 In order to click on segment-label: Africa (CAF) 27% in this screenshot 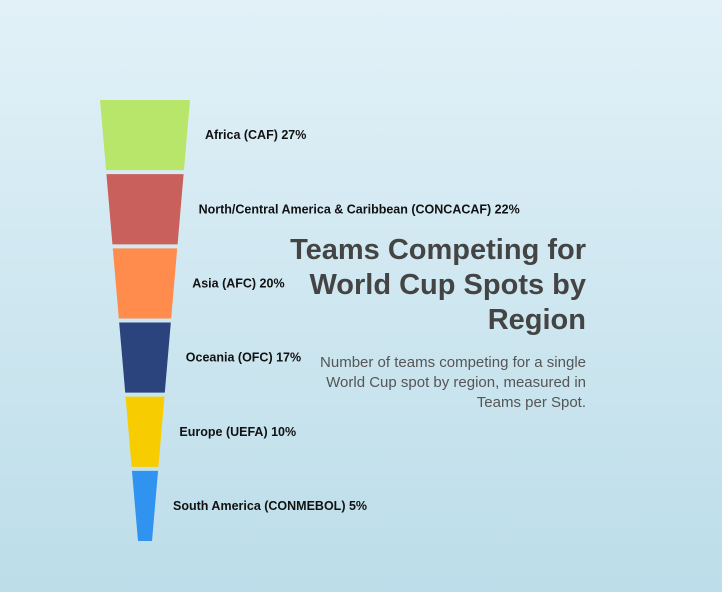, I will do `click(255, 135)`.